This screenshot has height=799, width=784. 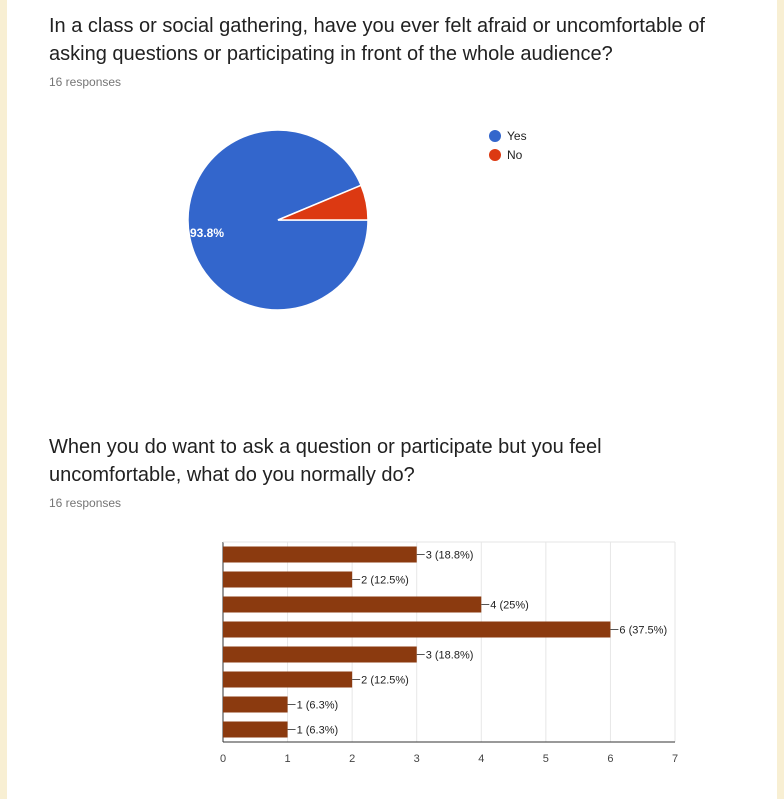 I want to click on x-tick-label: 3, so click(x=417, y=759).